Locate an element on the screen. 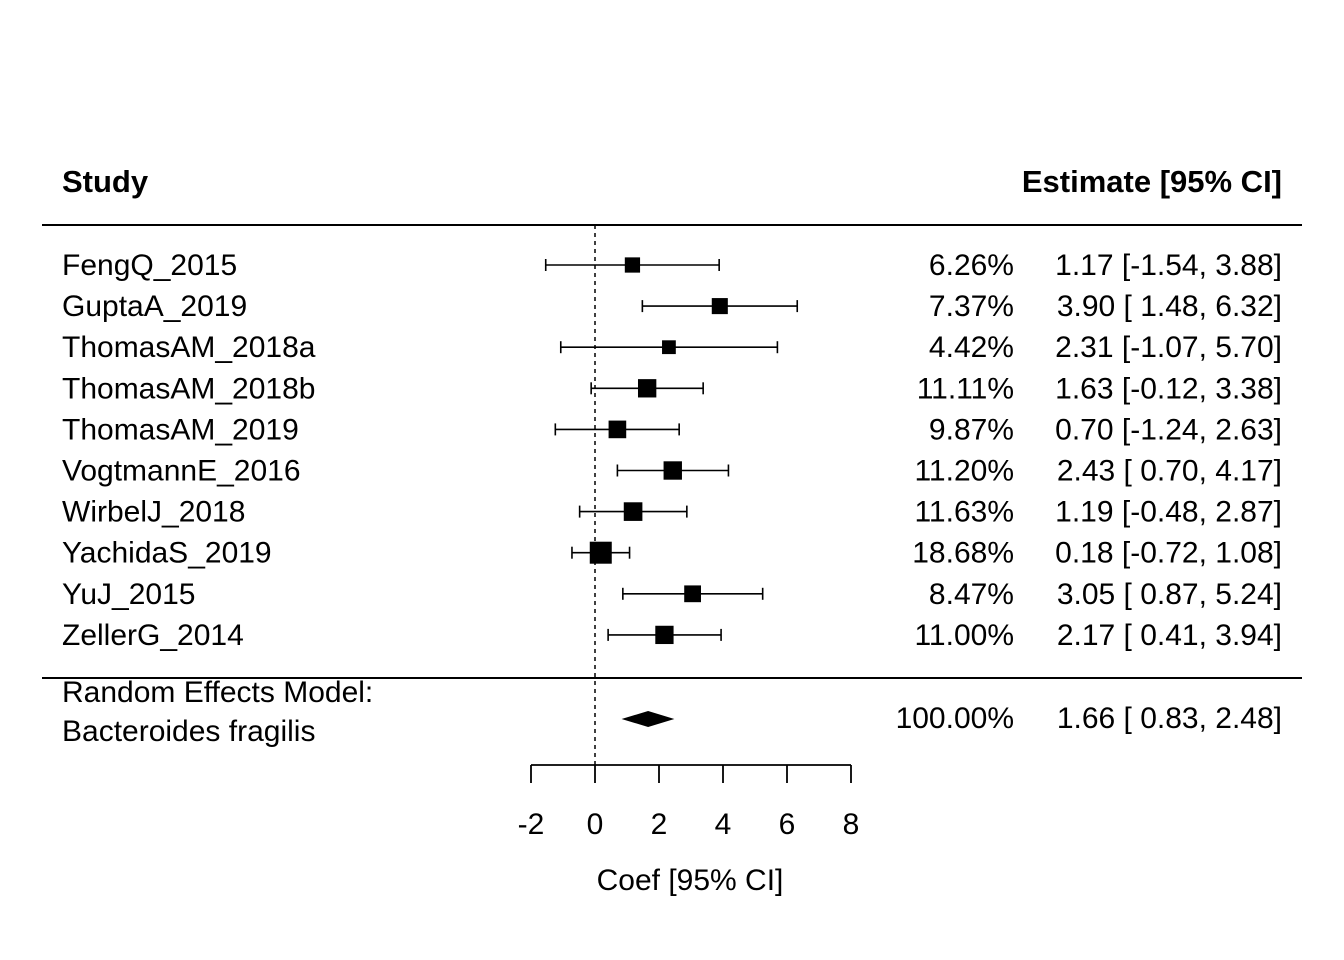 The width and height of the screenshot is (1344, 960). study-weight: 7.37% is located at coordinates (971, 306).